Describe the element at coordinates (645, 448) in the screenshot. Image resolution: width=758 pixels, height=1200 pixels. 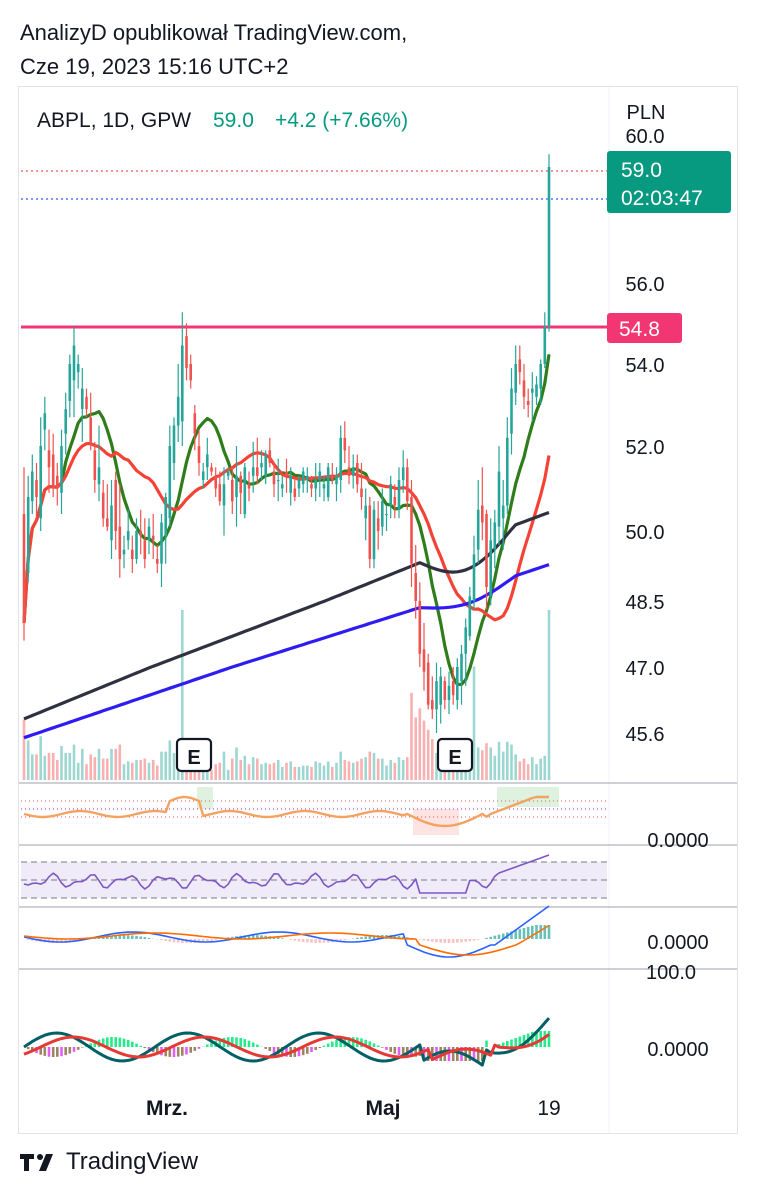
I see `y-tick-label: 52.0` at that location.